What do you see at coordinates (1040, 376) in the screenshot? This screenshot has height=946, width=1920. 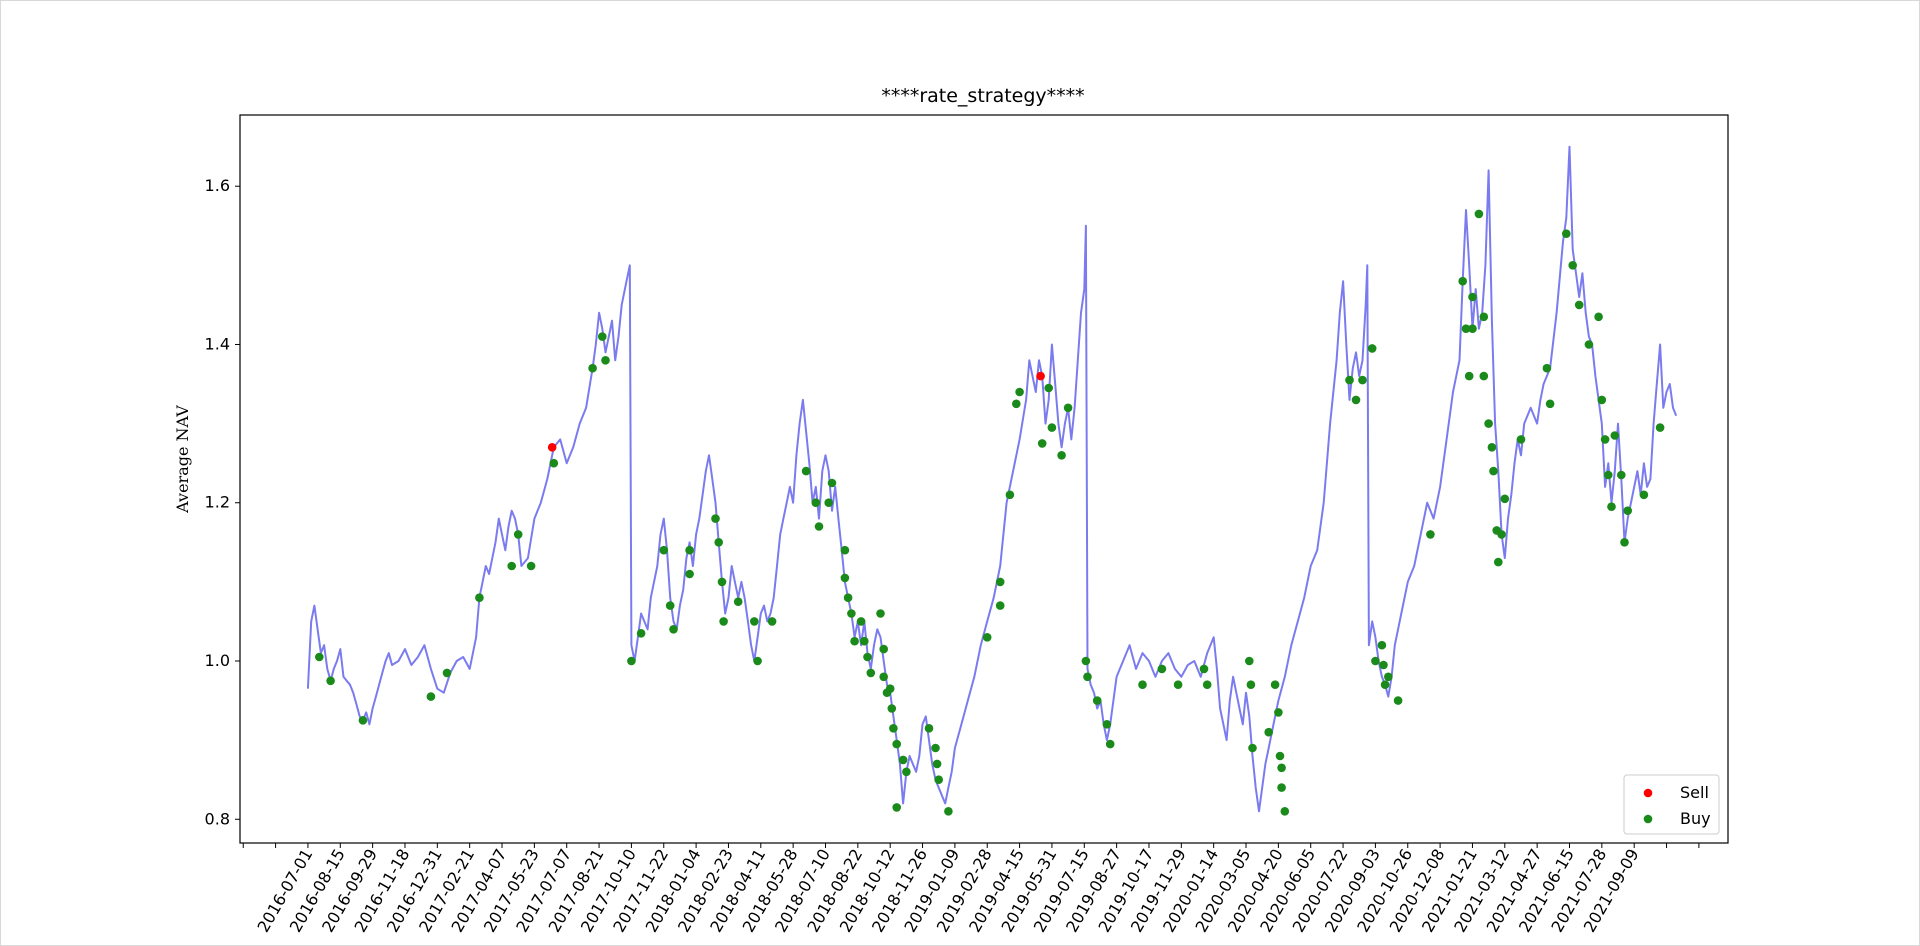 I see `sell-point` at bounding box center [1040, 376].